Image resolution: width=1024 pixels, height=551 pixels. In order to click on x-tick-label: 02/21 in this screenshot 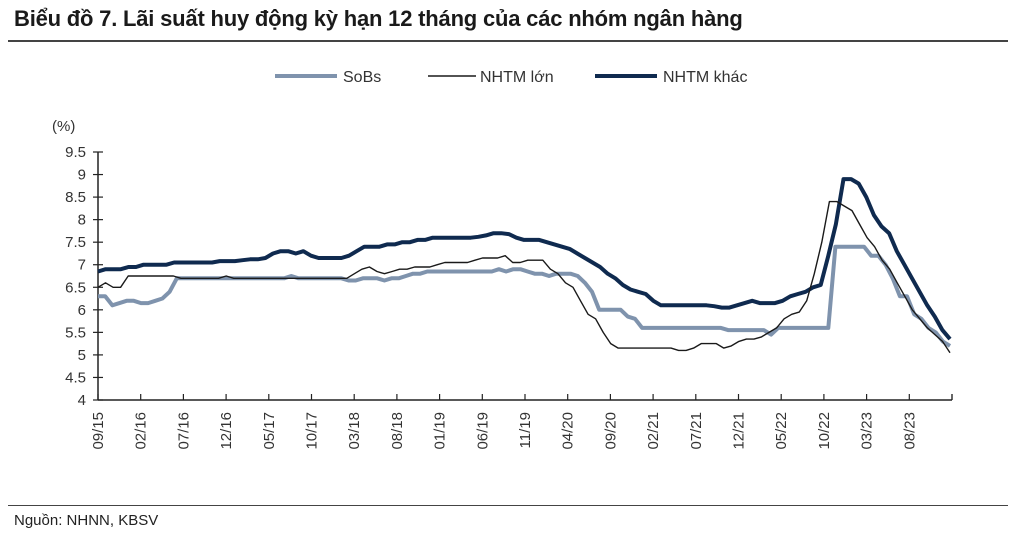, I will do `click(653, 431)`.